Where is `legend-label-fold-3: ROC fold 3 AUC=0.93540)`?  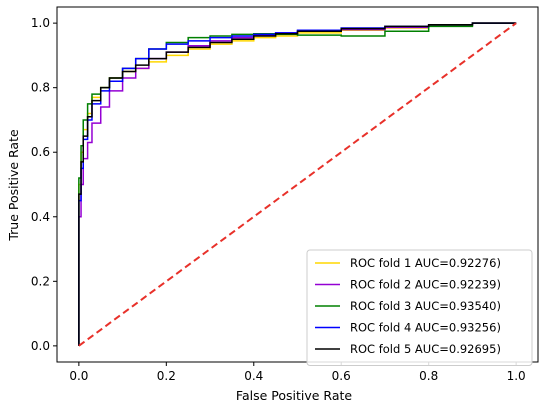
legend-label-fold-3: ROC fold 3 AUC=0.93540) is located at coordinates (425, 306).